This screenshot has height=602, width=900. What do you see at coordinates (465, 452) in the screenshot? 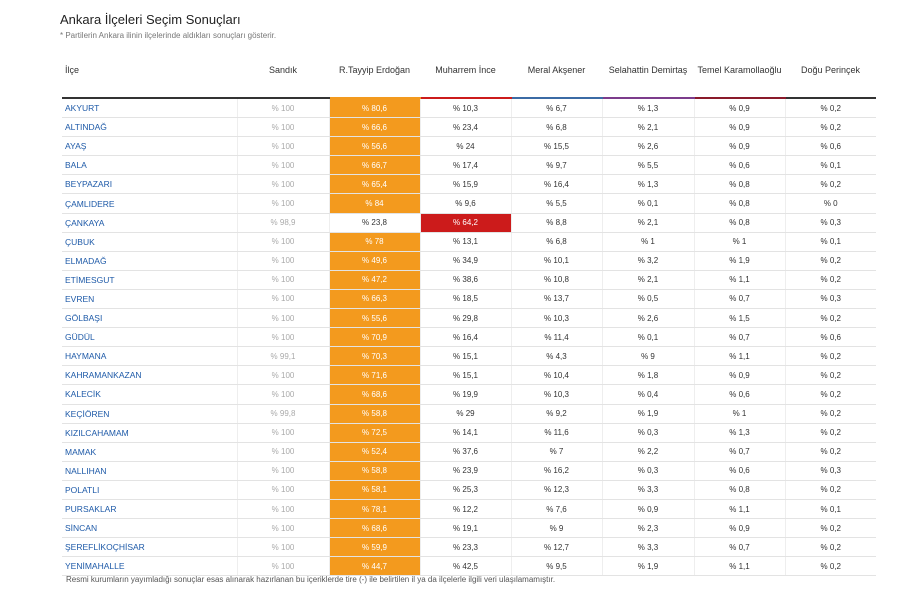
I see `result-cell: % 37,6` at bounding box center [465, 452].